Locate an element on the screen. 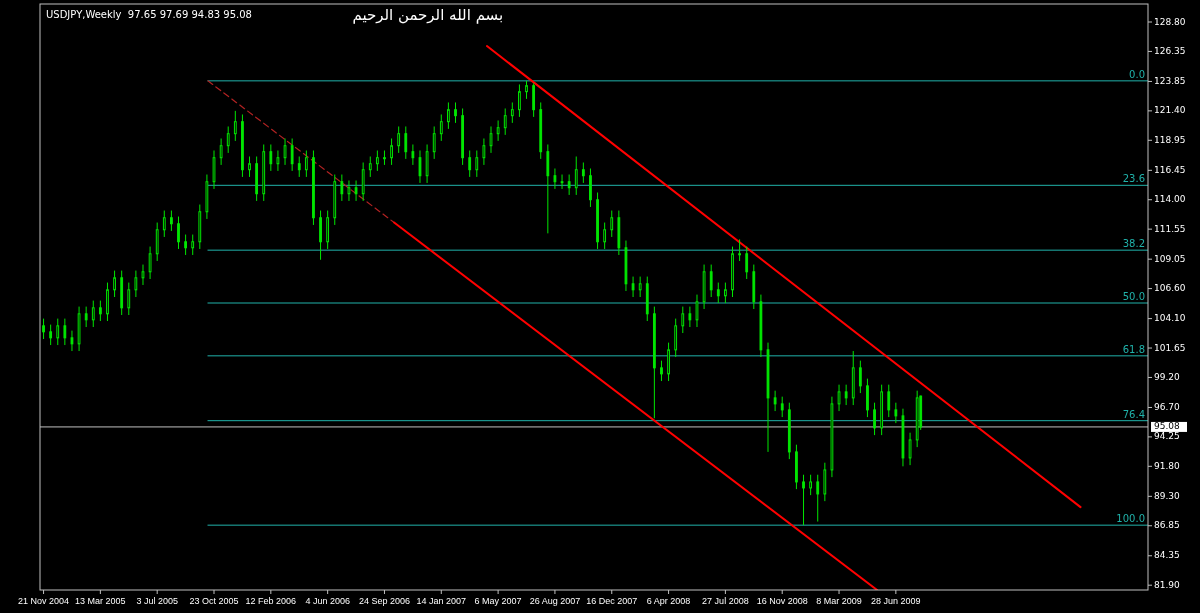  x-tick-label: 26 Aug 2007 is located at coordinates (555, 601).